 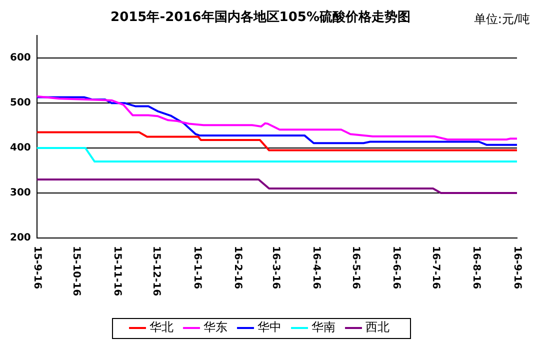 I want to click on x-tick-label: 16-8-16, so click(x=476, y=268).